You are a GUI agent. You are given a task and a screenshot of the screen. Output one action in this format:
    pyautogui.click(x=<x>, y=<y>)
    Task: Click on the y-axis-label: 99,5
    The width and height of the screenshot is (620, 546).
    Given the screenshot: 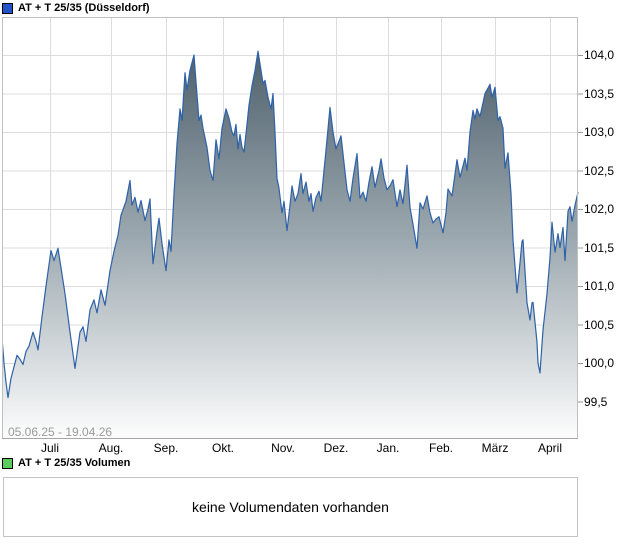 What is the action you would take?
    pyautogui.click(x=596, y=401)
    